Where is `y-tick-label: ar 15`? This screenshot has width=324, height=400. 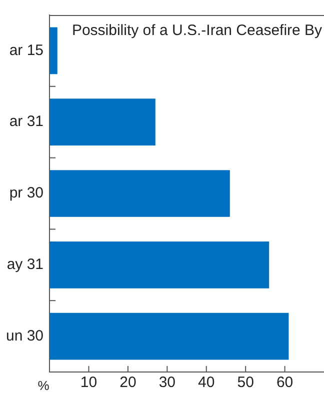 y-tick-label: ar 15 is located at coordinates (26, 50).